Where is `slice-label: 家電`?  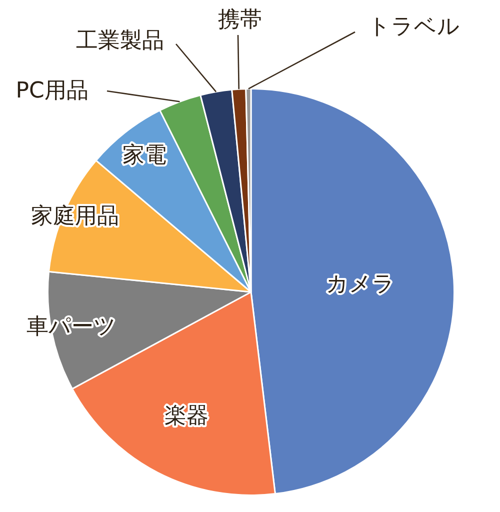
slice-label: 家電 is located at coordinates (144, 155).